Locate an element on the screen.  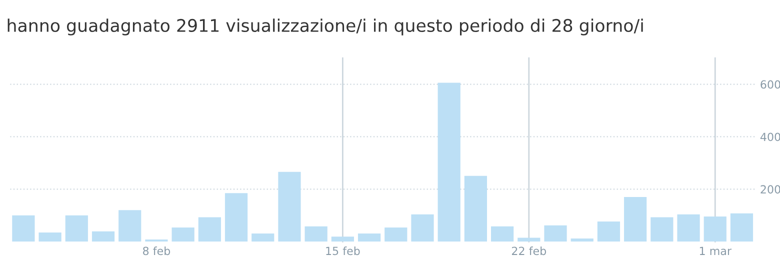
x-tick-label: 1 mar is located at coordinates (716, 251).